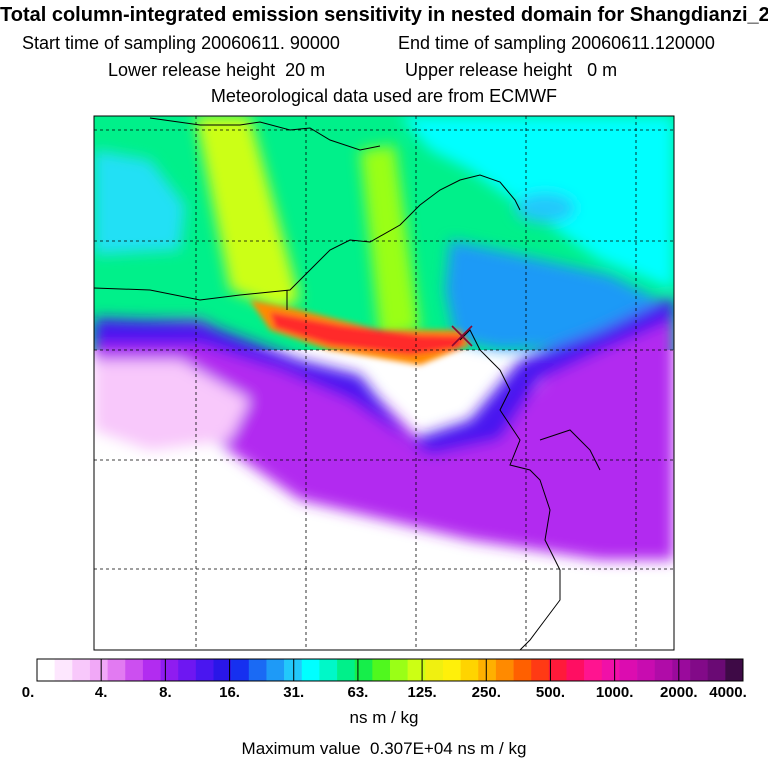  What do you see at coordinates (305, 70) in the screenshot?
I see `lower-height-value: 20 m` at bounding box center [305, 70].